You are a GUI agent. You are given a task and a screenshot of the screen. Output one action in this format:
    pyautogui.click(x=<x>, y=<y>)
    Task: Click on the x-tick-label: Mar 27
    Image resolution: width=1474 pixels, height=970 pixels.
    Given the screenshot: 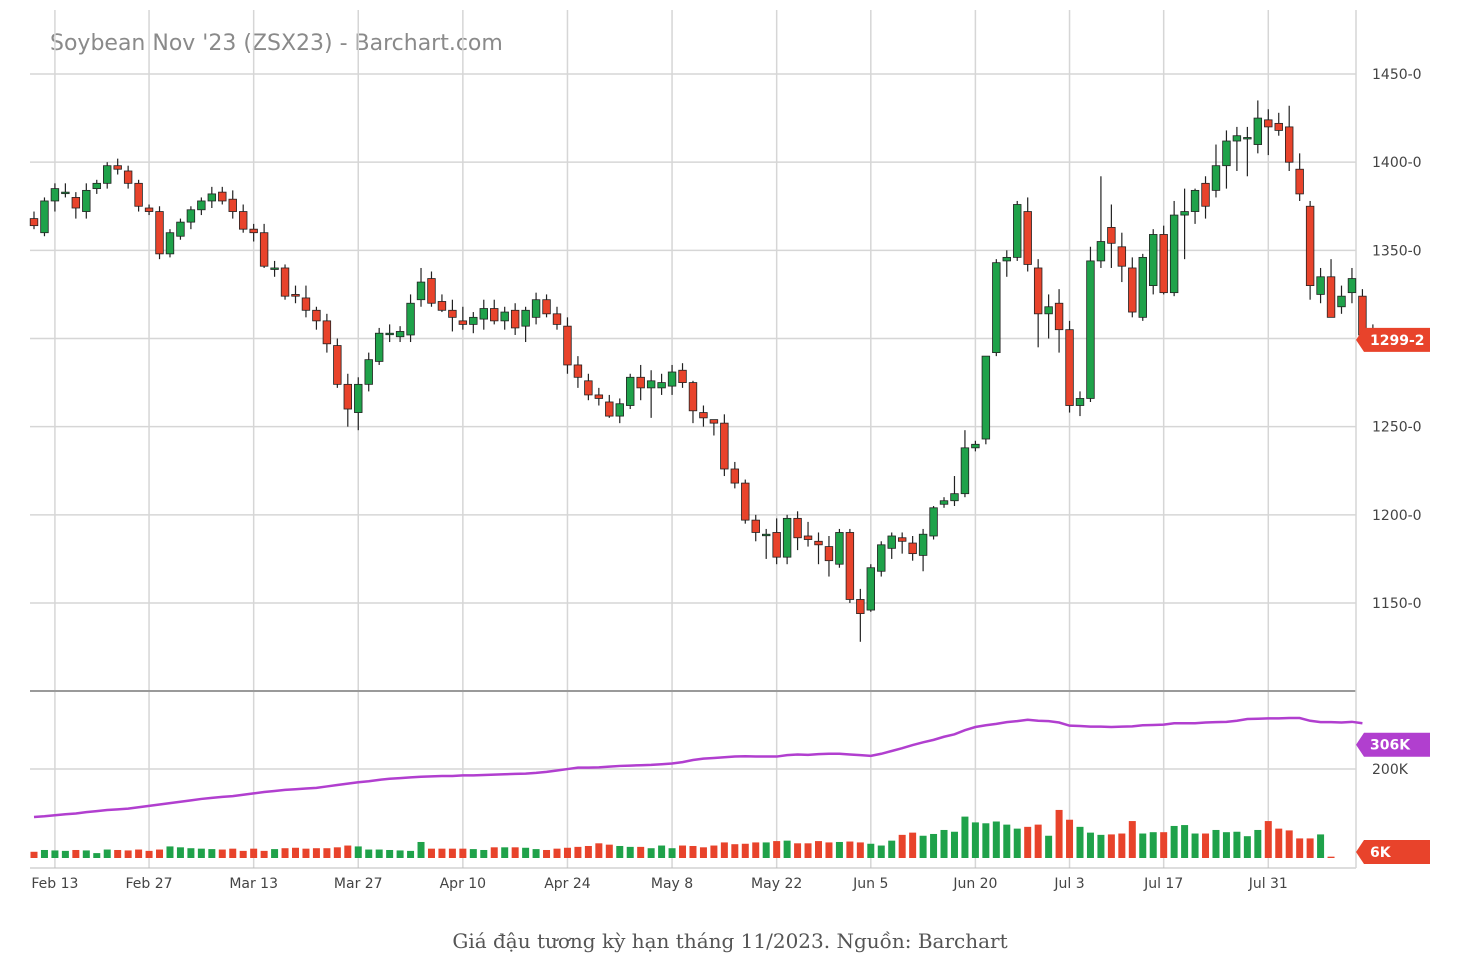 What is the action you would take?
    pyautogui.click(x=358, y=884)
    